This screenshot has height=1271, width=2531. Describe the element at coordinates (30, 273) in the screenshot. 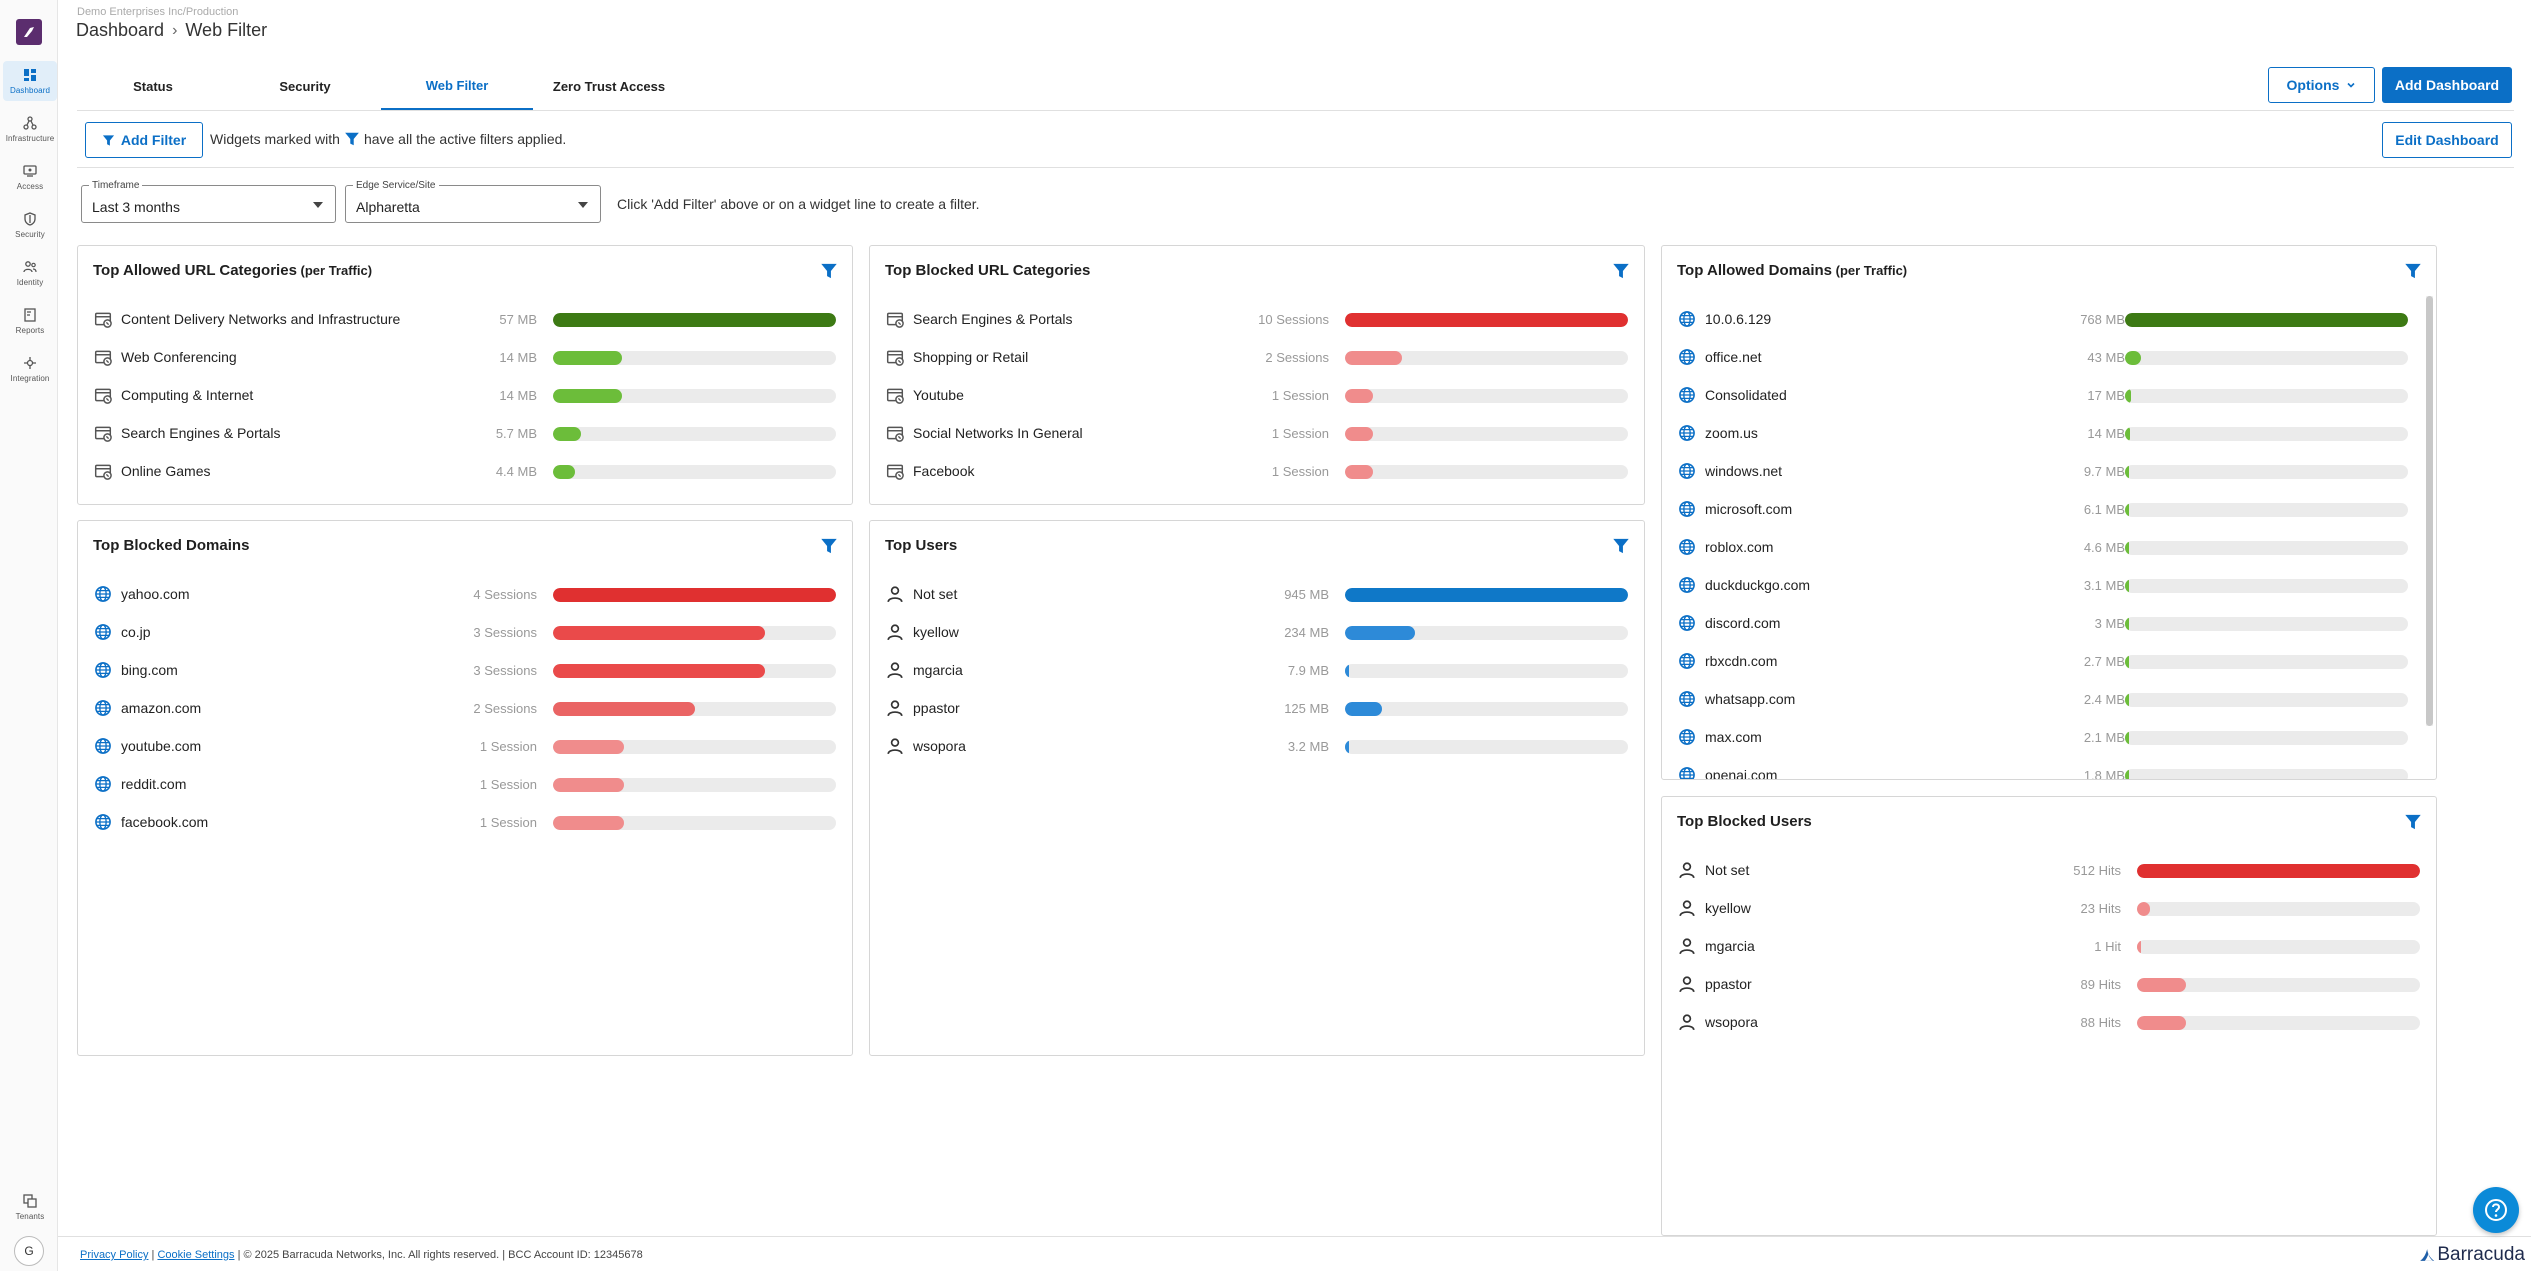

I see `sidebar-item-identity: Identity` at that location.